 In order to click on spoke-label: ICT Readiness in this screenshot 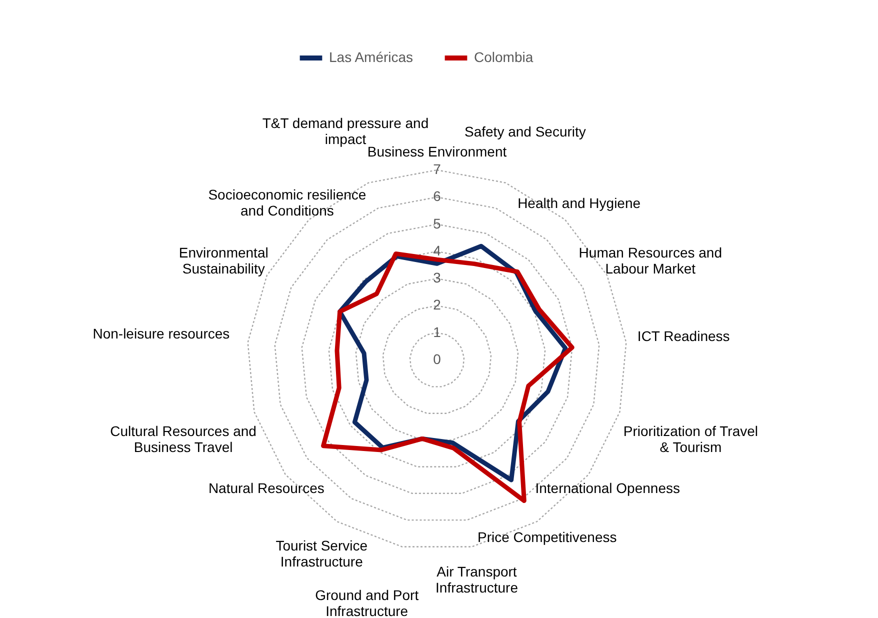, I will do `click(683, 336)`.